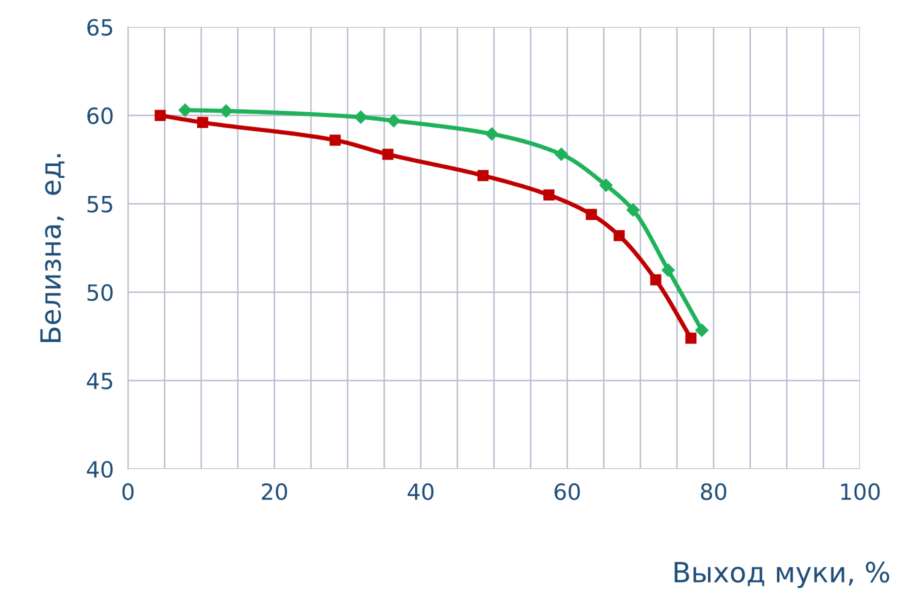 This screenshot has width=897, height=594. I want to click on y-tick-label: 50, so click(100, 292).